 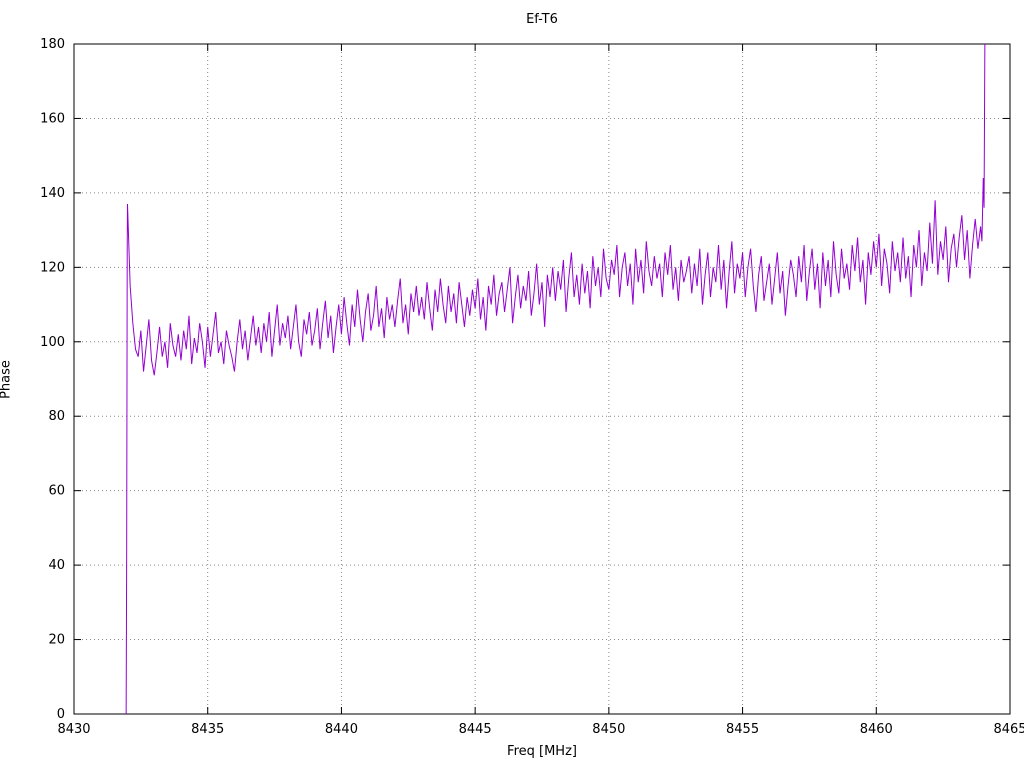 I want to click on x-tick-label: 8430, so click(x=73, y=729).